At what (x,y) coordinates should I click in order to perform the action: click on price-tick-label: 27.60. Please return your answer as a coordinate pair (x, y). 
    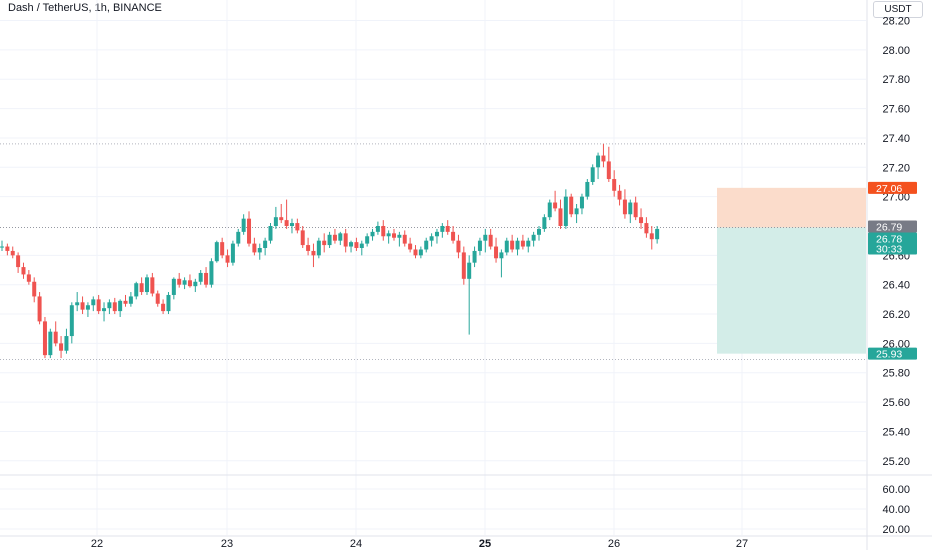
    Looking at the image, I should click on (896, 110).